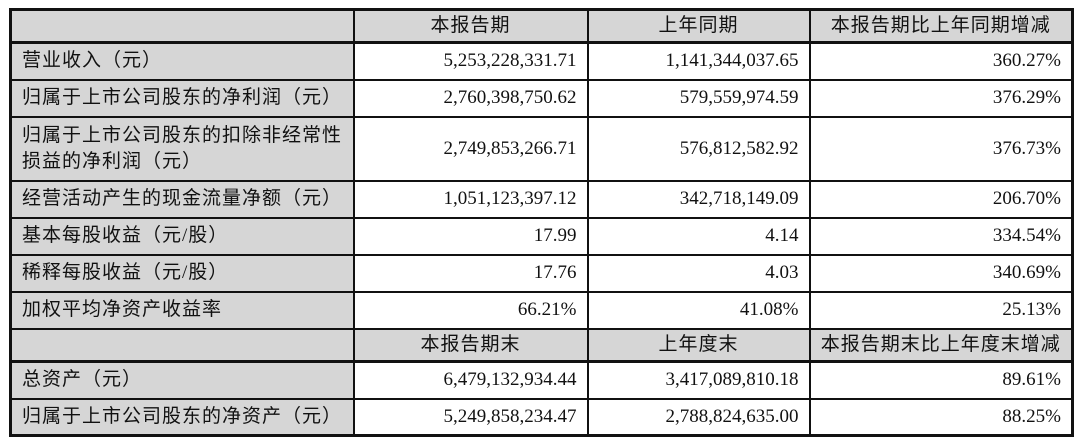 The image size is (1080, 447). I want to click on row-label: 经营活动产生的现金流量净额（元）, so click(182, 199).